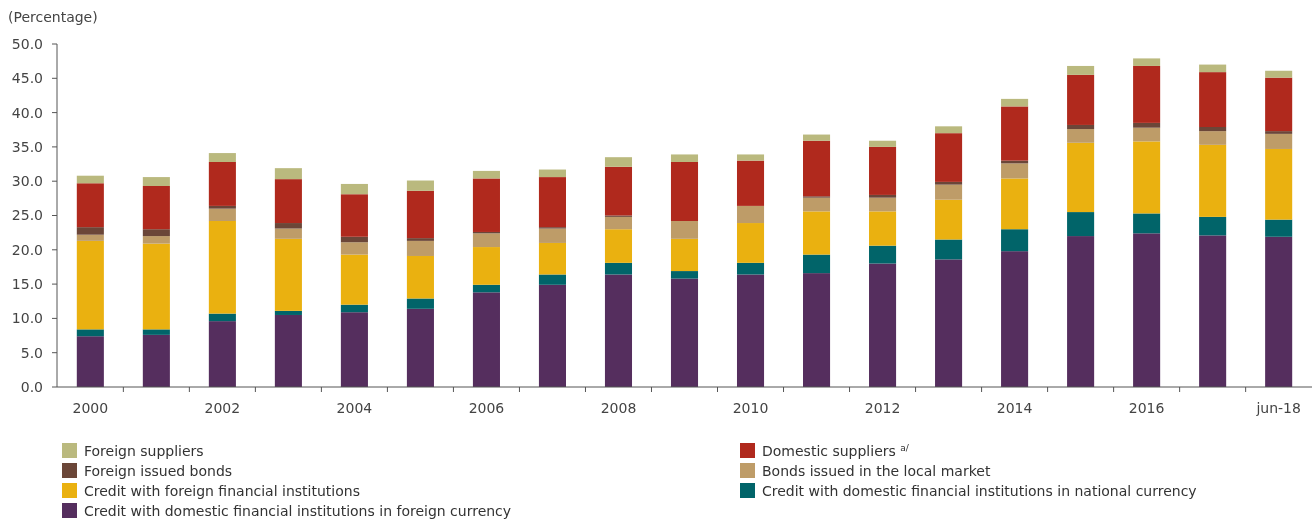 The image size is (1312, 531). I want to click on legend-label: Foreign suppliers, so click(144, 451).